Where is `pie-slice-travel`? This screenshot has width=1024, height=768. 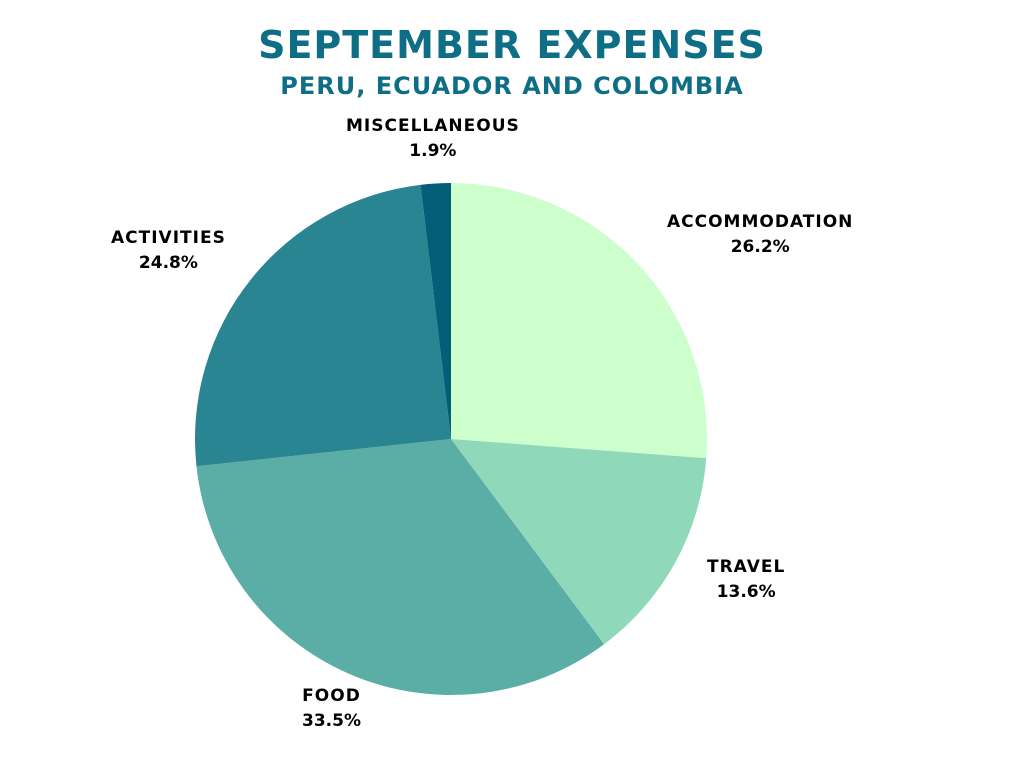 pie-slice-travel is located at coordinates (579, 542).